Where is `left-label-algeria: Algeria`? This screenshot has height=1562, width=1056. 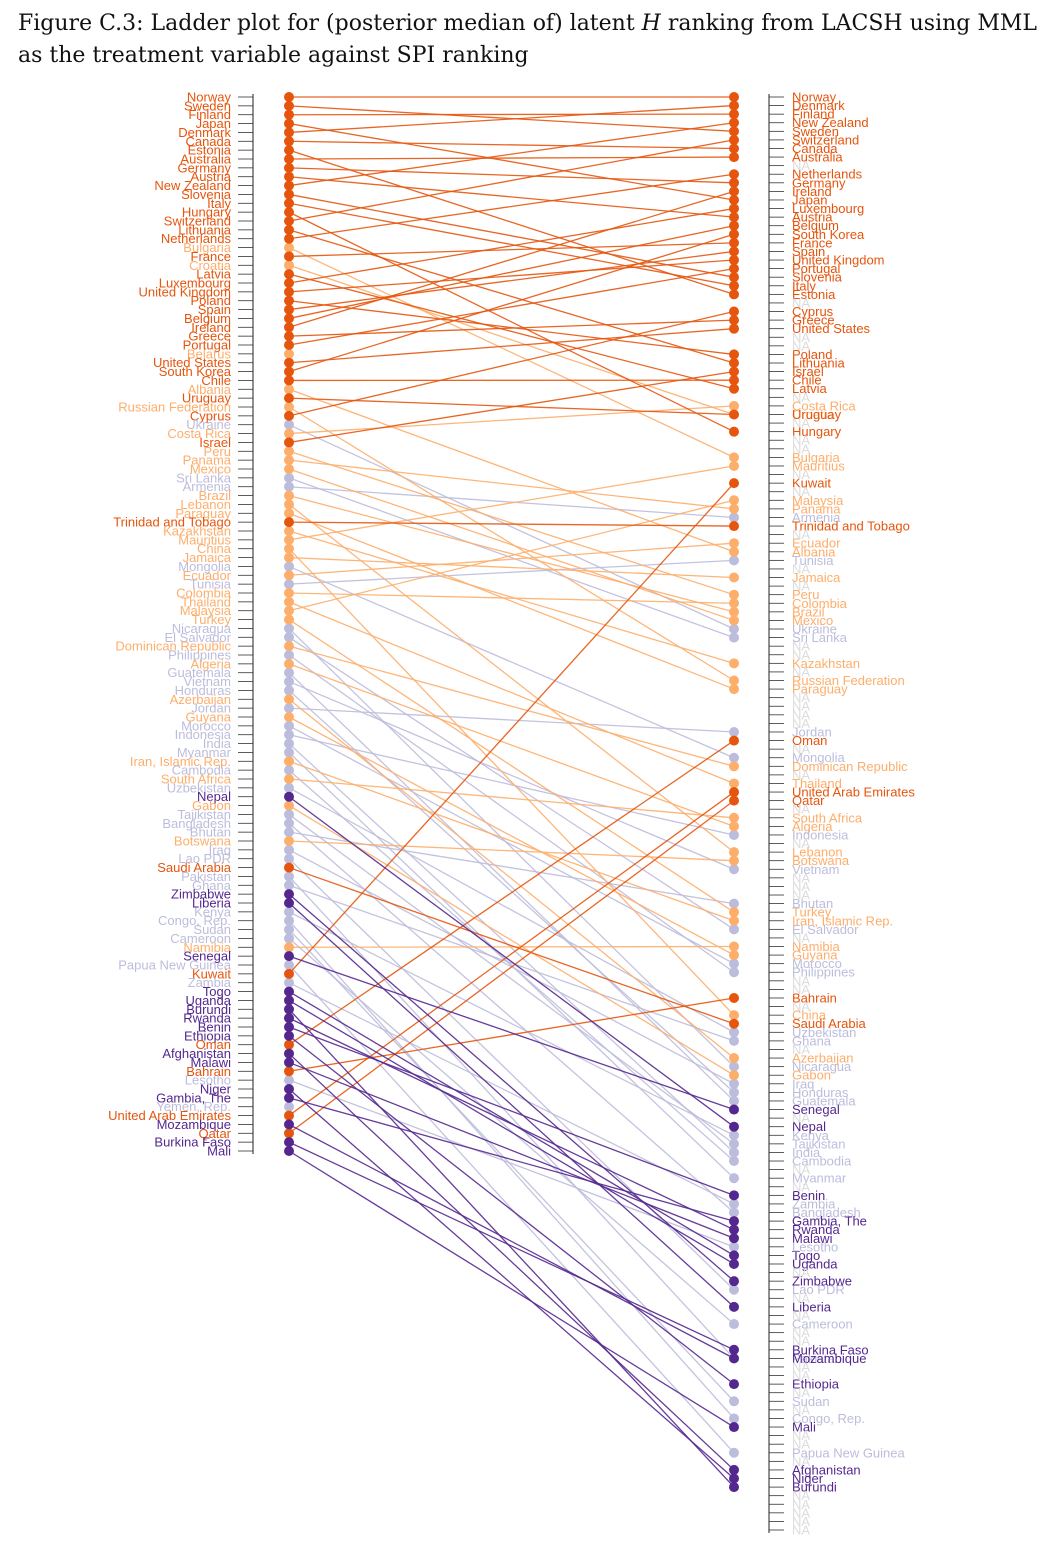
left-label-algeria: Algeria is located at coordinates (211, 663).